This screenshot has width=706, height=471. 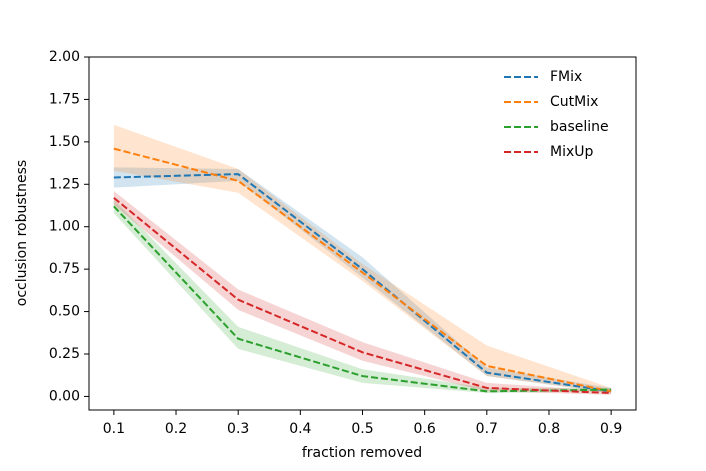 I want to click on x-tick-label: 0.7, so click(x=487, y=429).